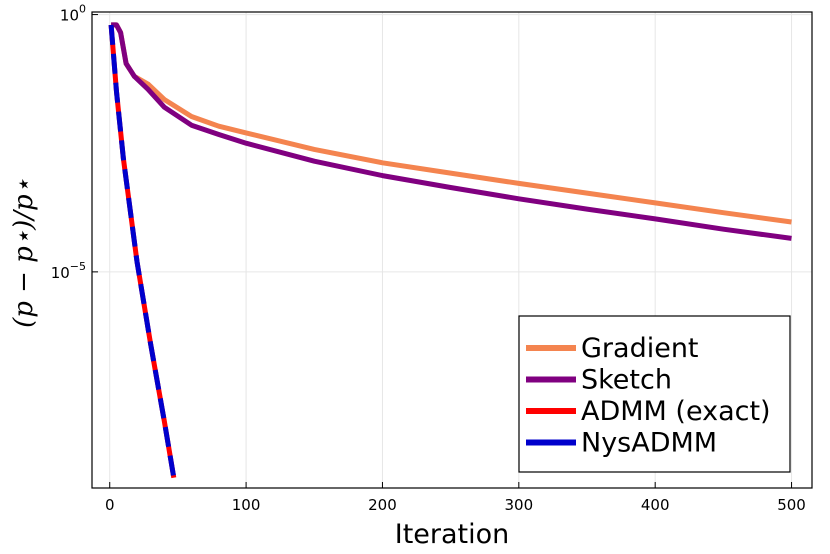 This screenshot has height=554, width=830. I want to click on y-tick-exponent: −5, so click(78, 266).